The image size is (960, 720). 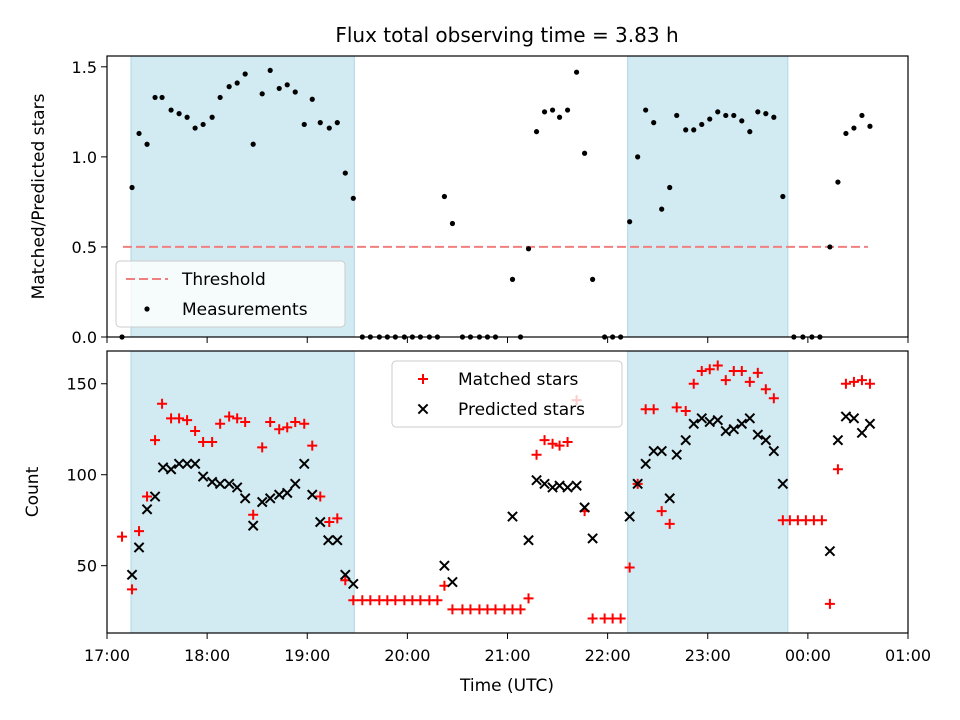 I want to click on x-tick-label: 00:00, so click(x=808, y=655).